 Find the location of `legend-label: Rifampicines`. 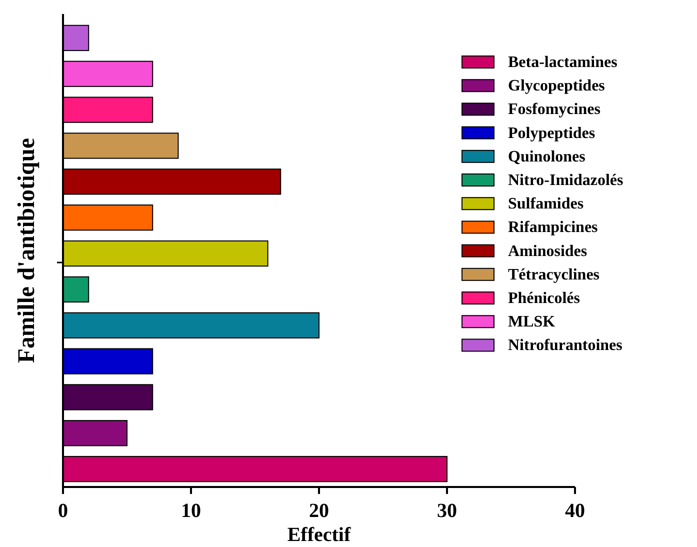

legend-label: Rifampicines is located at coordinates (553, 227).